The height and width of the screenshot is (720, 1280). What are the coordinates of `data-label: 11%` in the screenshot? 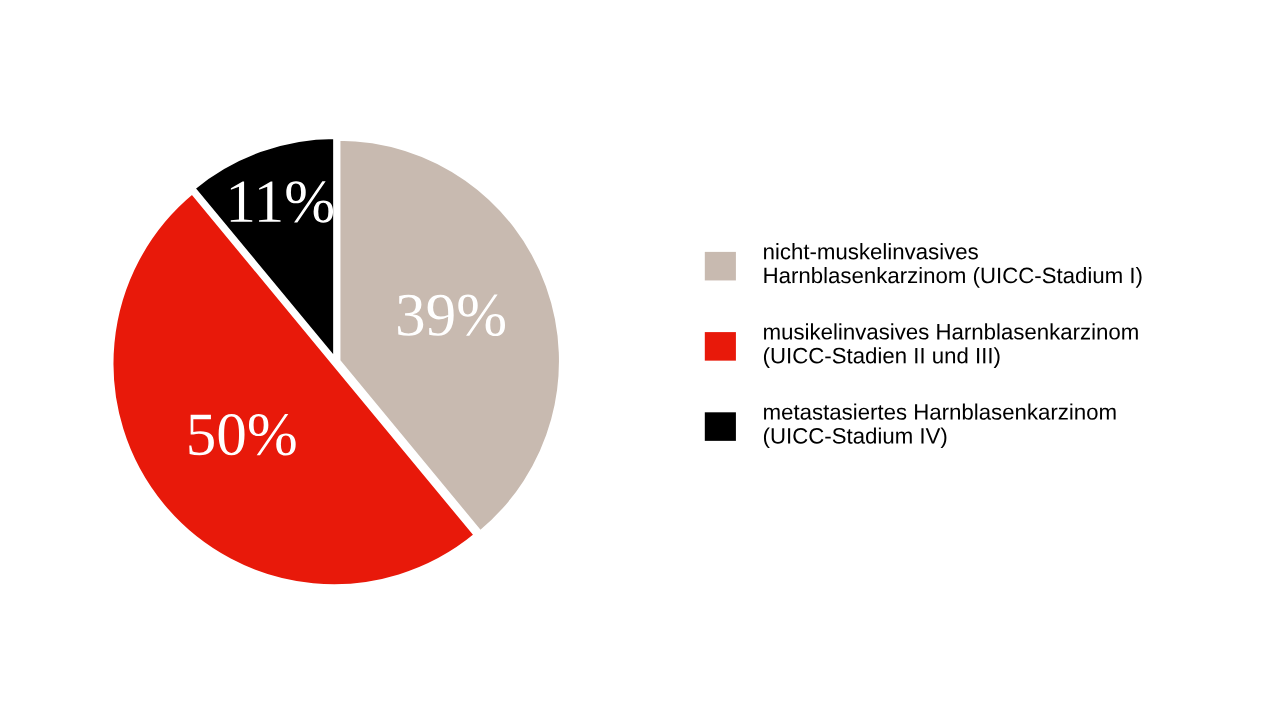 It's located at (282, 202).